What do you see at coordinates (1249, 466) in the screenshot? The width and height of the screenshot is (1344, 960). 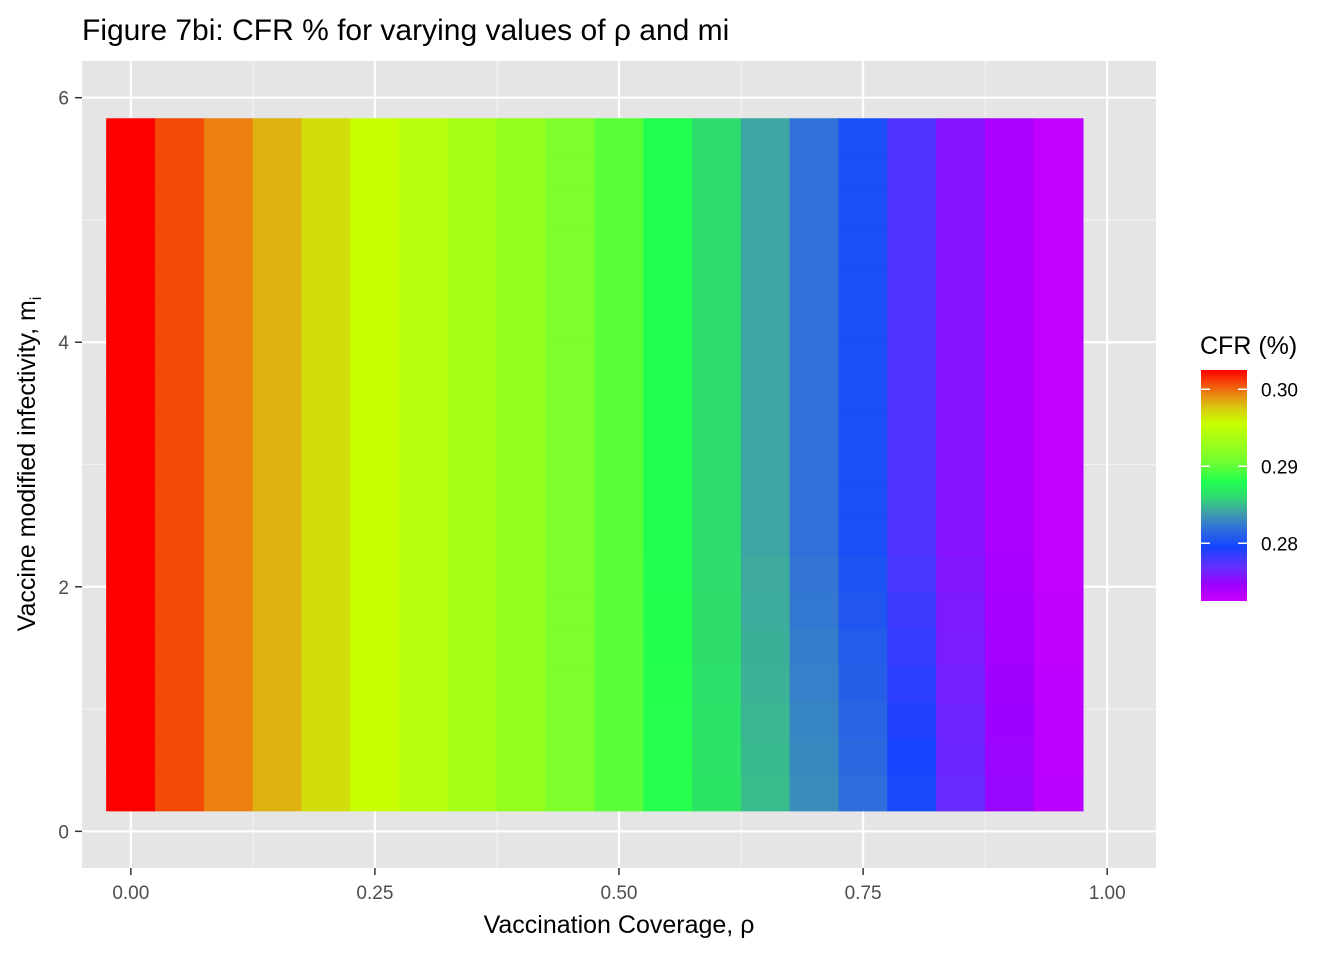 I see `colorbar-legend: CFR (%) 0.30 0.29 0.28` at bounding box center [1249, 466].